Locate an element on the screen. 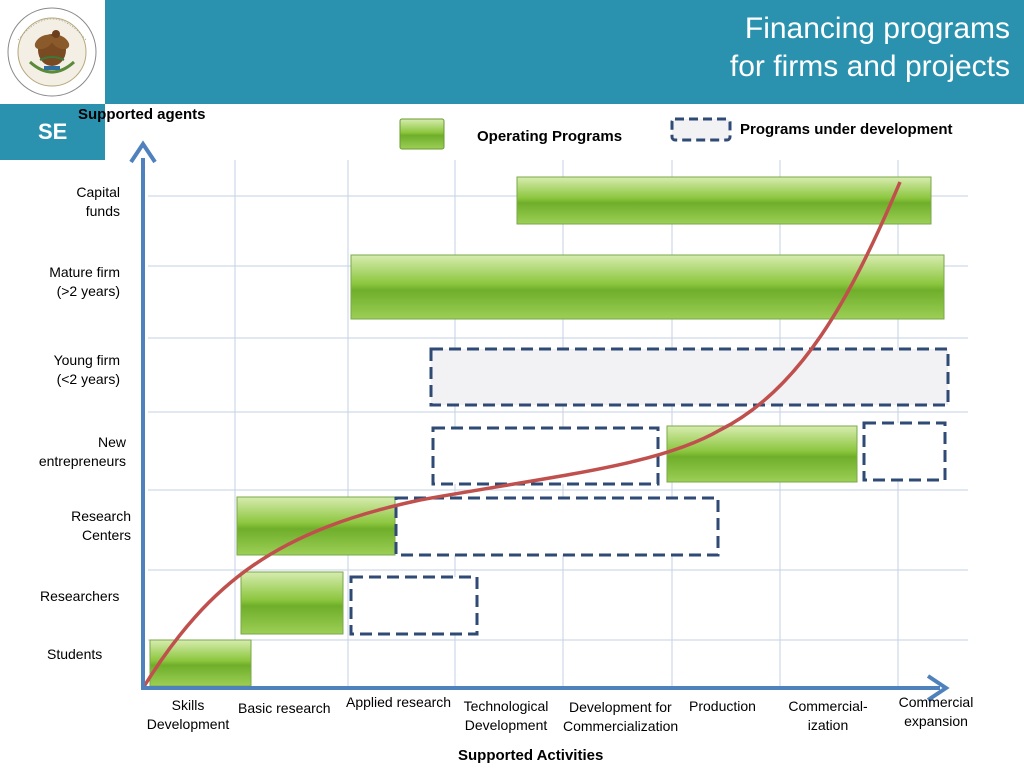 This screenshot has height=768, width=1024. x-label-commercialization: Commercial- ization is located at coordinates (828, 716).